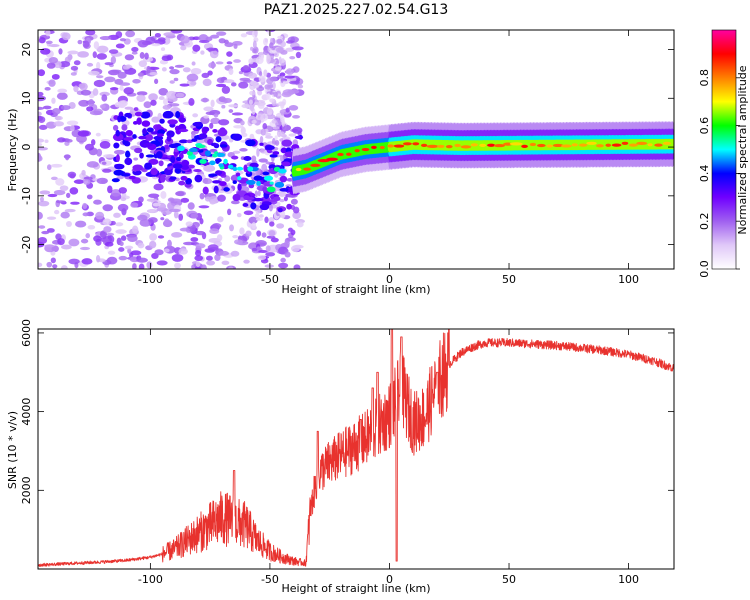  Describe the element at coordinates (12, 150) in the screenshot. I see `spectrogram-y-label: Frequency (Hz)` at that location.